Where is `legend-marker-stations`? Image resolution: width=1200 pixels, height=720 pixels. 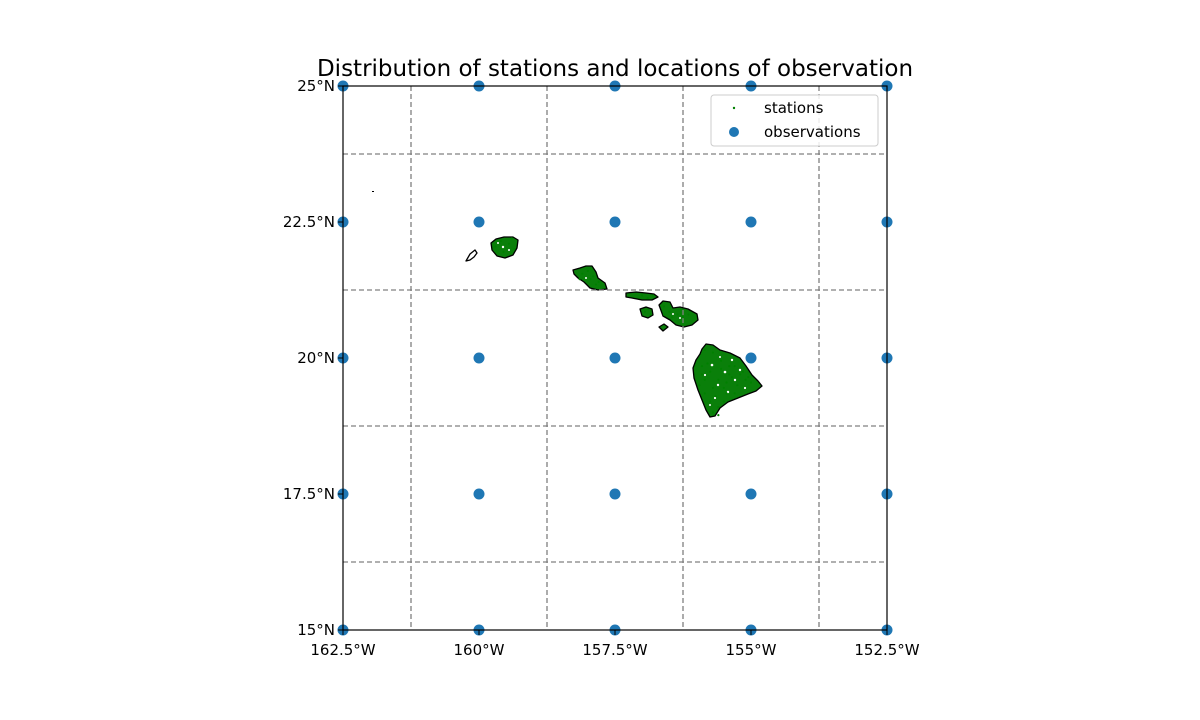
legend-marker-stations is located at coordinates (734, 108).